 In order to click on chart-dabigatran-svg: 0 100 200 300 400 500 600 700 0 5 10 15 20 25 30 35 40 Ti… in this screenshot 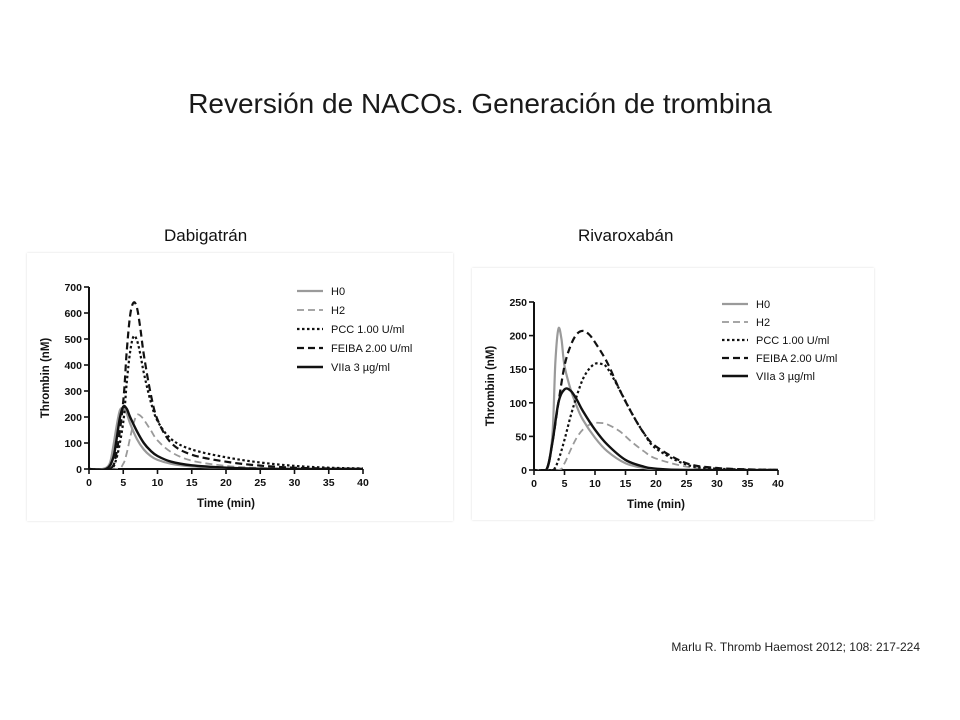, I will do `click(226, 396)`.